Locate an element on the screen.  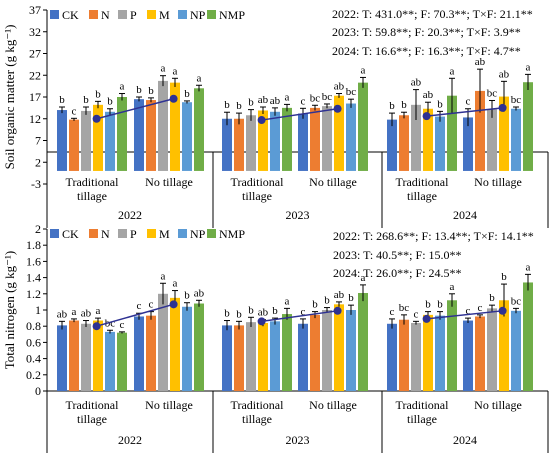
legend-swatch-n is located at coordinates (93, 233).